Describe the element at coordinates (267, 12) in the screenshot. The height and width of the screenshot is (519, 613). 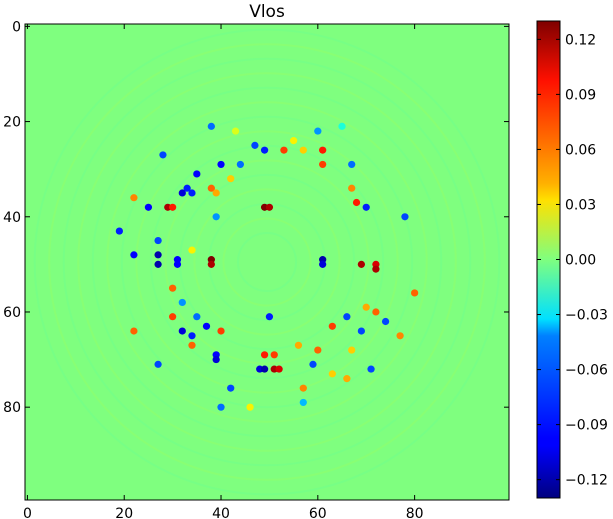
I see `chart-title: Vlos` at that location.